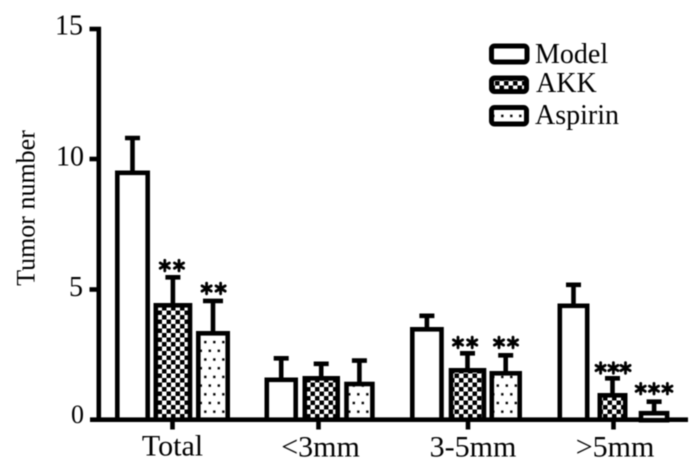 This screenshot has height=463, width=700. Describe the element at coordinates (69, 26) in the screenshot. I see `svg-text: 15` at that location.